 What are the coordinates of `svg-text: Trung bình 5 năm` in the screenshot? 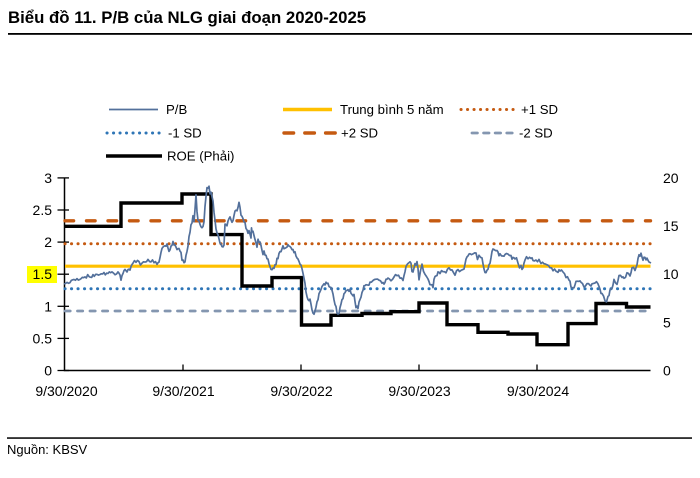 It's located at (392, 109).